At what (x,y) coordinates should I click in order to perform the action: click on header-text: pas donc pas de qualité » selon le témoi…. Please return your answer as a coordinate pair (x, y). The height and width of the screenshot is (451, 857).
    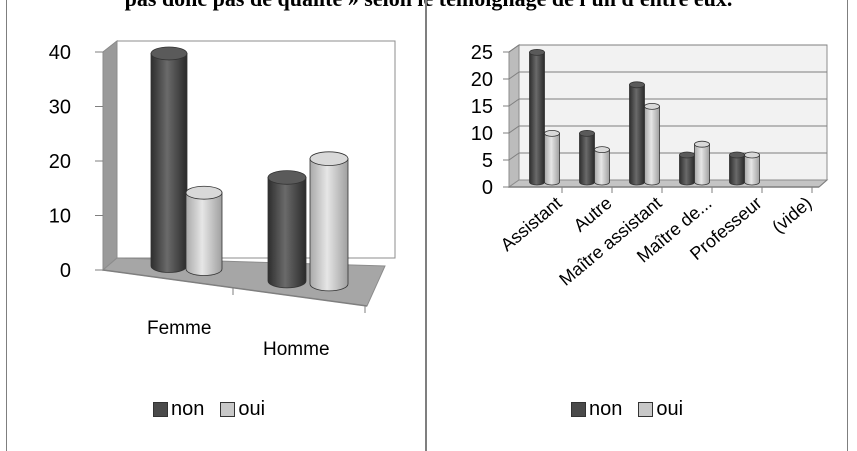
    Looking at the image, I should click on (428, 6).